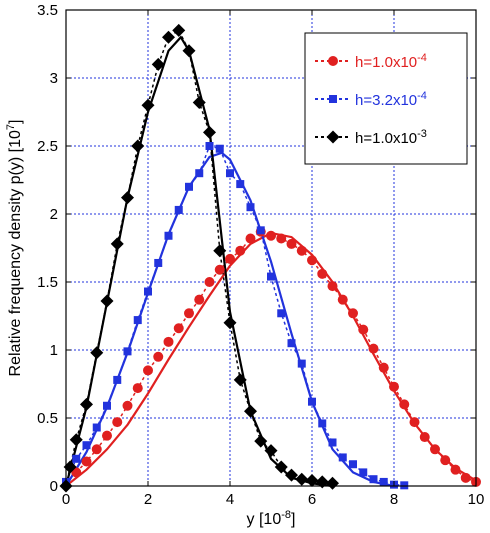 Image resolution: width=490 pixels, height=533 pixels. I want to click on legend: h=1.0x10-4h=3.2x10-4h=1.0x10-3, so click(386, 98).